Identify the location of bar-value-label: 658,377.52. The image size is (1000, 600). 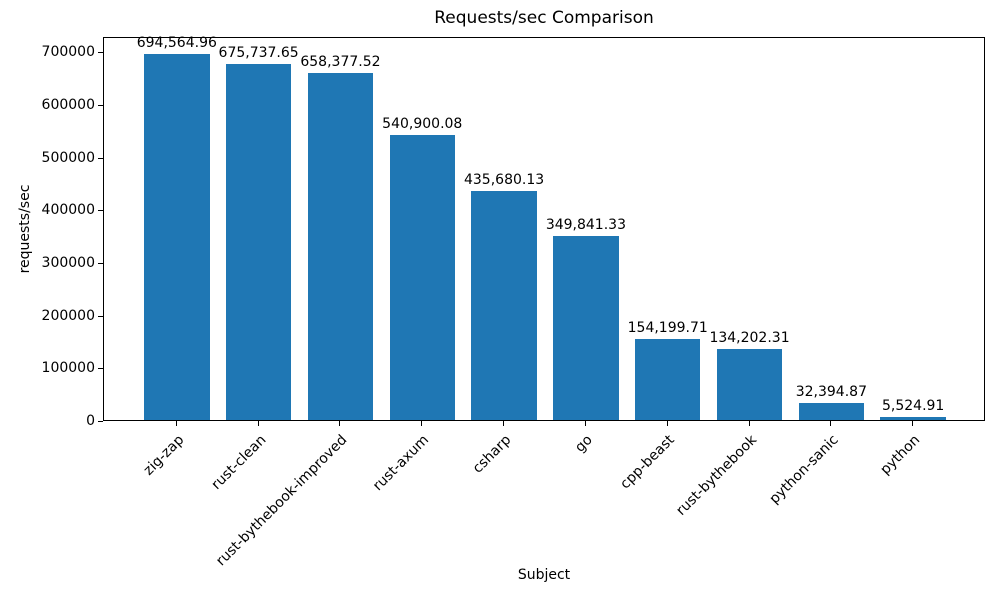
(340, 62).